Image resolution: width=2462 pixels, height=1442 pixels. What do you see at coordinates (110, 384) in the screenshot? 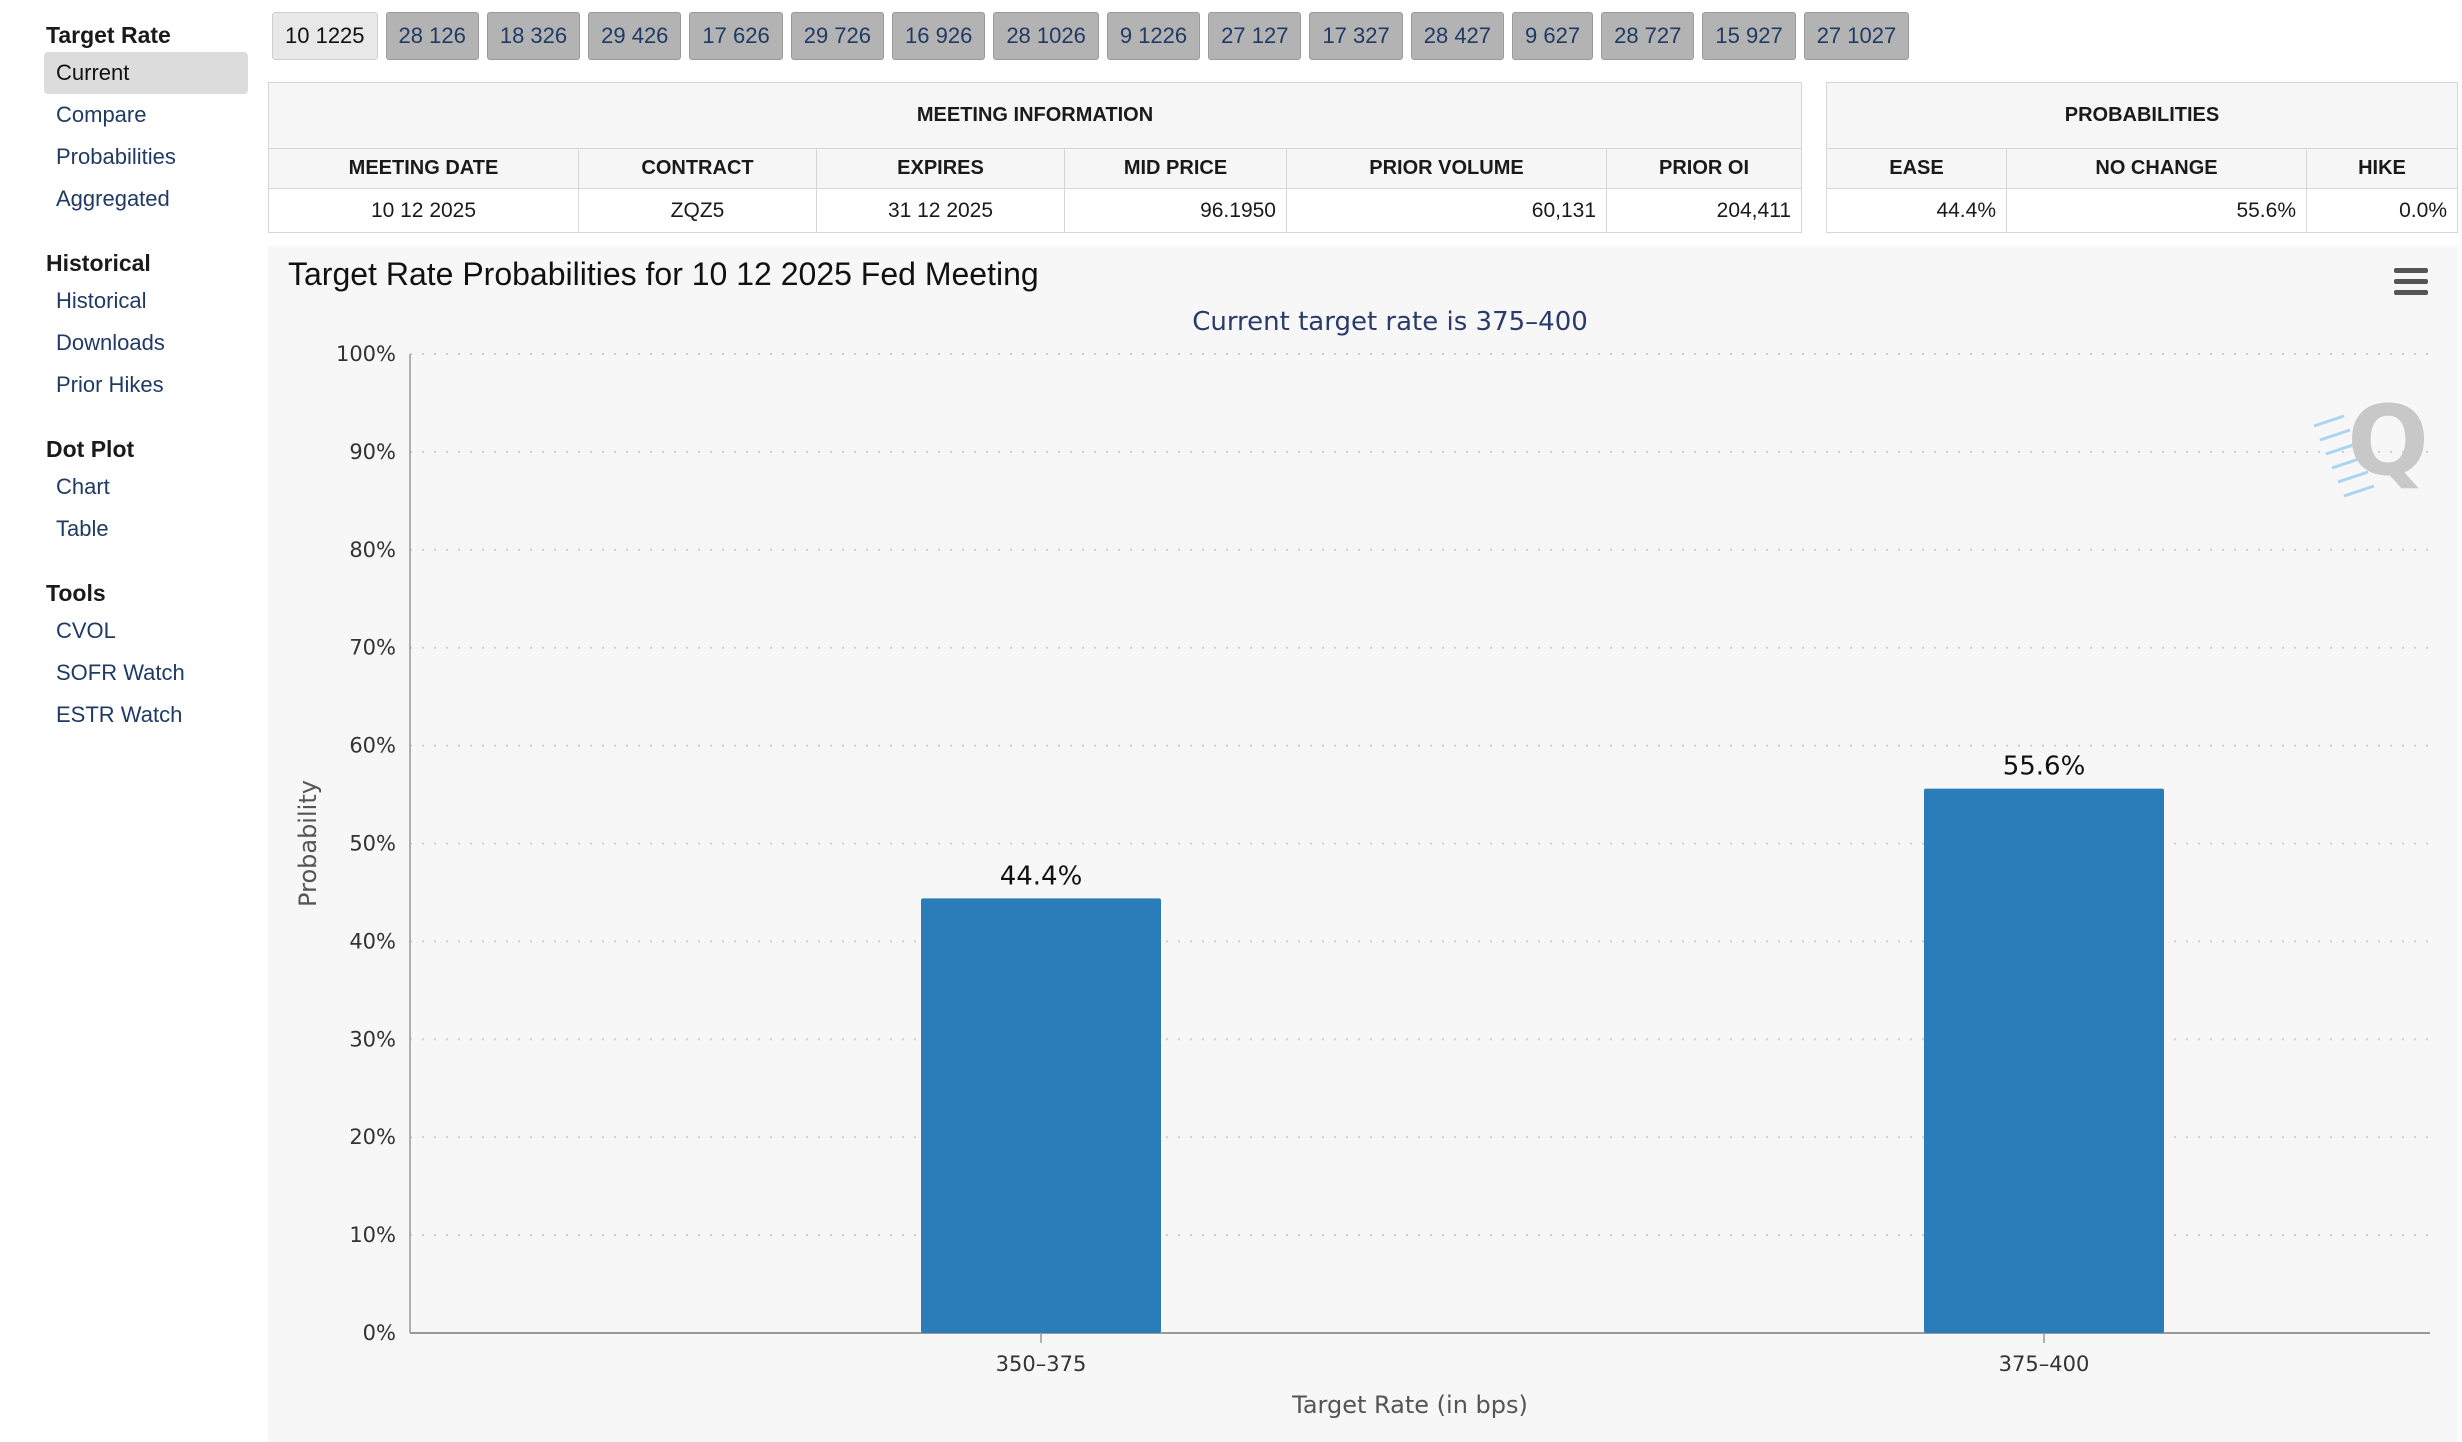
I see `sidebar-item-prior-hikes: Prior Hikes` at bounding box center [110, 384].